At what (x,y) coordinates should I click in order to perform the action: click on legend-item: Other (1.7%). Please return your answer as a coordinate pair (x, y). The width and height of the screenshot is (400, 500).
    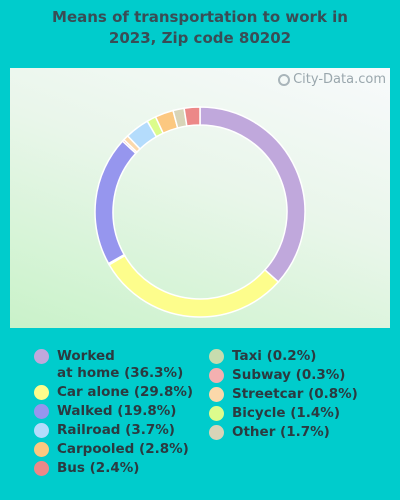
    Looking at the image, I should click on (283, 432).